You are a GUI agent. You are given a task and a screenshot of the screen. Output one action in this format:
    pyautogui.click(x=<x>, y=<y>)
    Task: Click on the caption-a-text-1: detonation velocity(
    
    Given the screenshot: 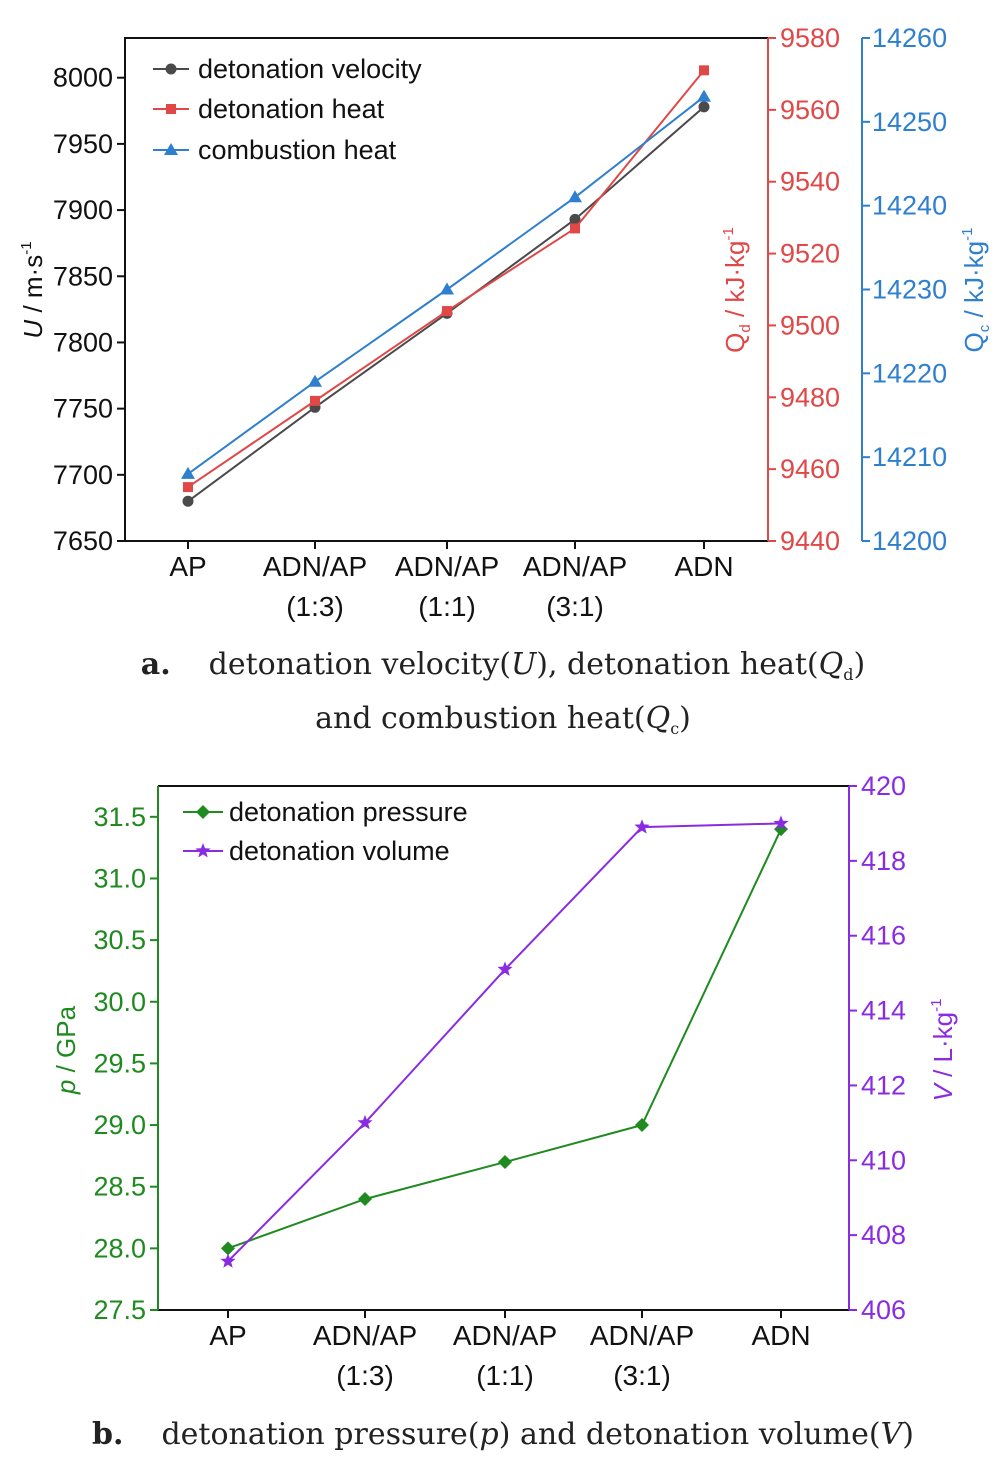 What is the action you would take?
    pyautogui.click(x=360, y=664)
    